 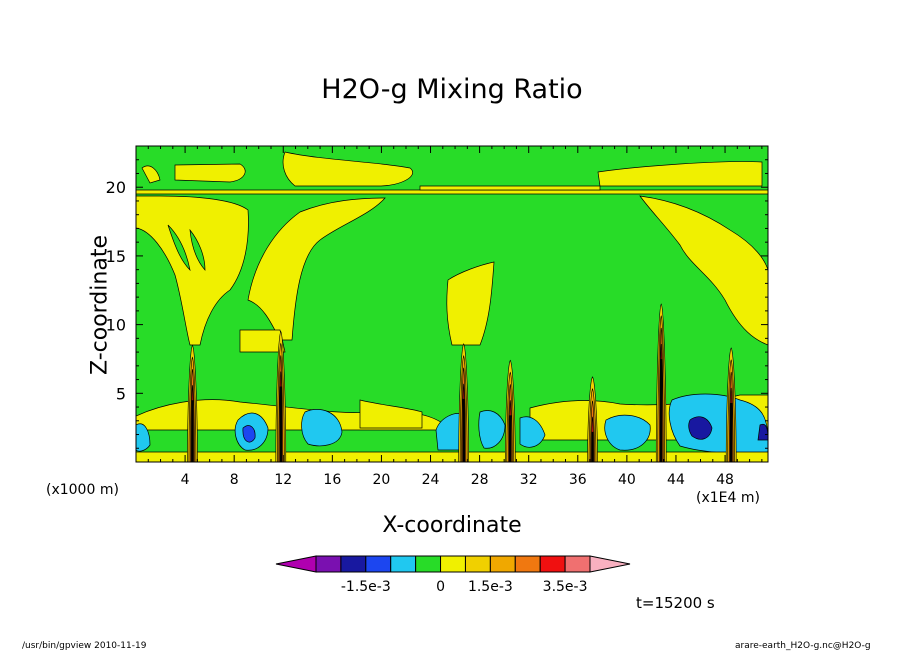 What do you see at coordinates (440, 587) in the screenshot?
I see `colorbar-label: 0` at bounding box center [440, 587].